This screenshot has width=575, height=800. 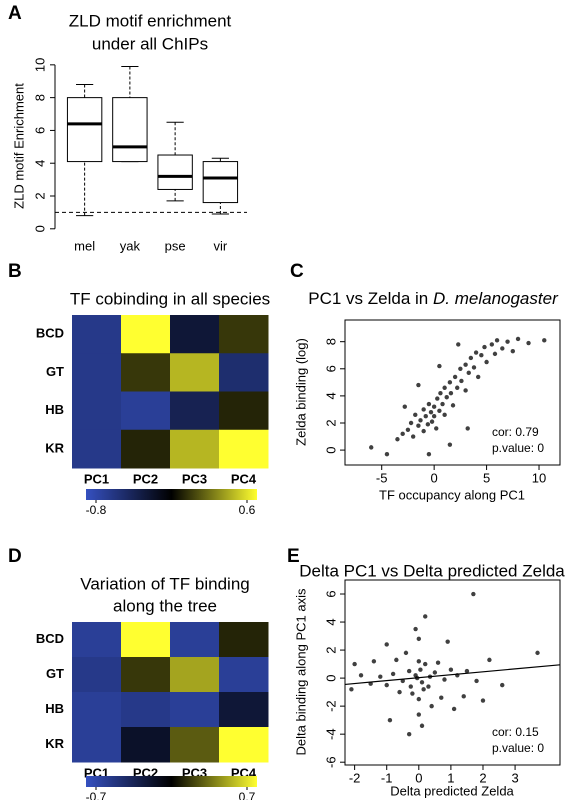 I want to click on colorbar-tick-label: 0.6, so click(x=247, y=510).